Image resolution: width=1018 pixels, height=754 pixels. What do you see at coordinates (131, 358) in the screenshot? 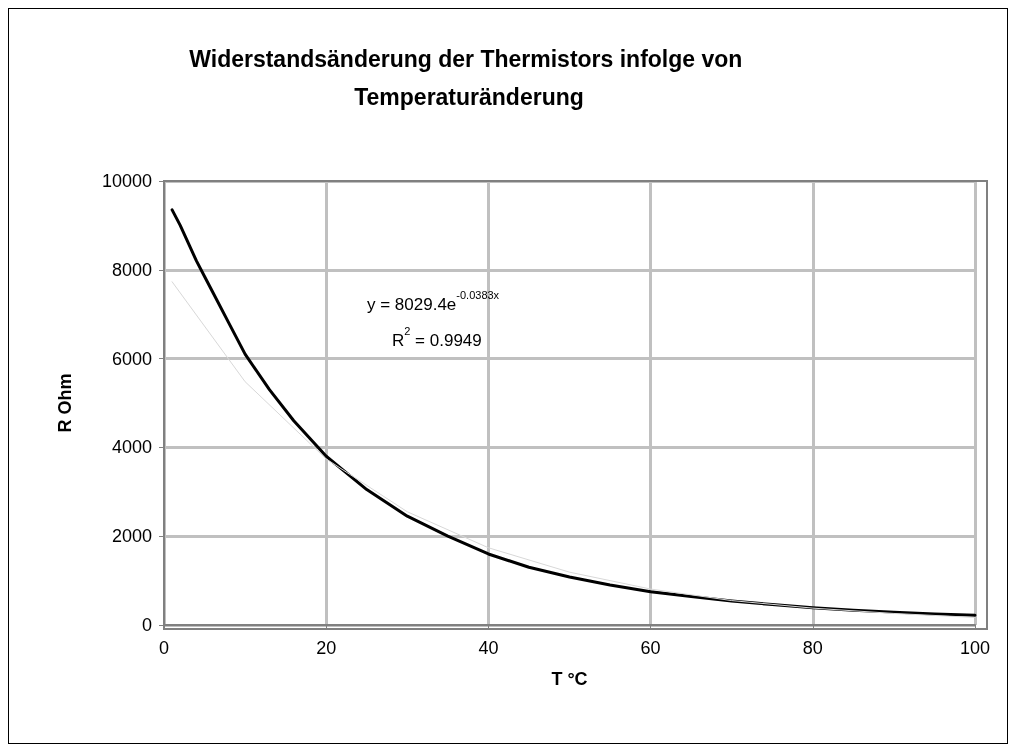
I see `y-tick-label: 6000` at bounding box center [131, 358].